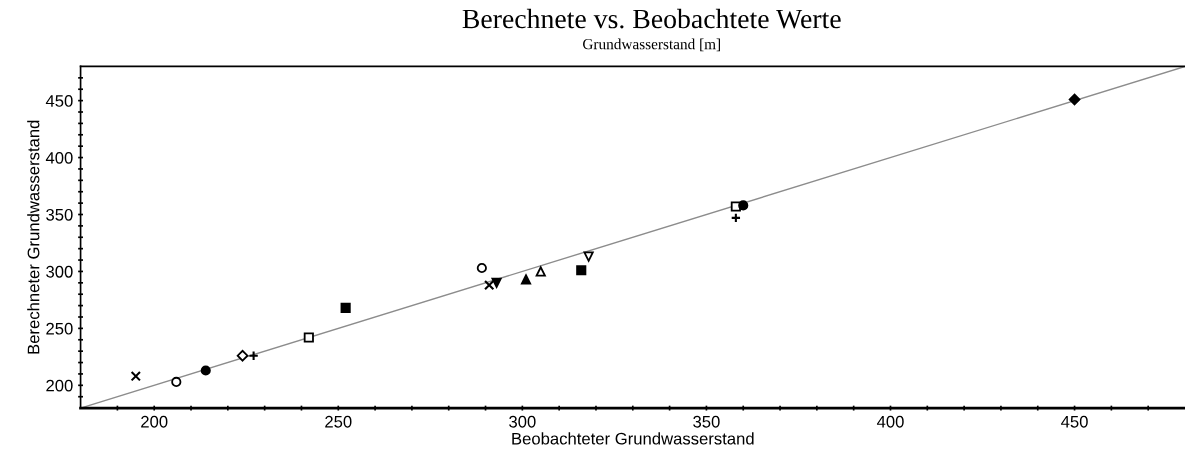  Describe the element at coordinates (1074, 421) in the screenshot. I see `x-tick-label: 450` at that location.